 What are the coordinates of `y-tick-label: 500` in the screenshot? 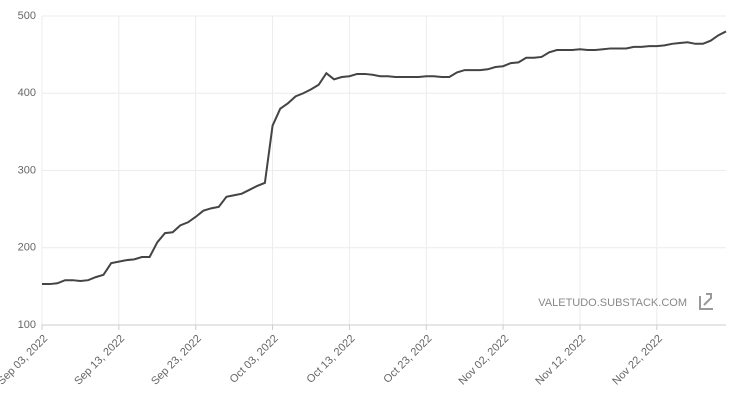 It's located at (27, 16).